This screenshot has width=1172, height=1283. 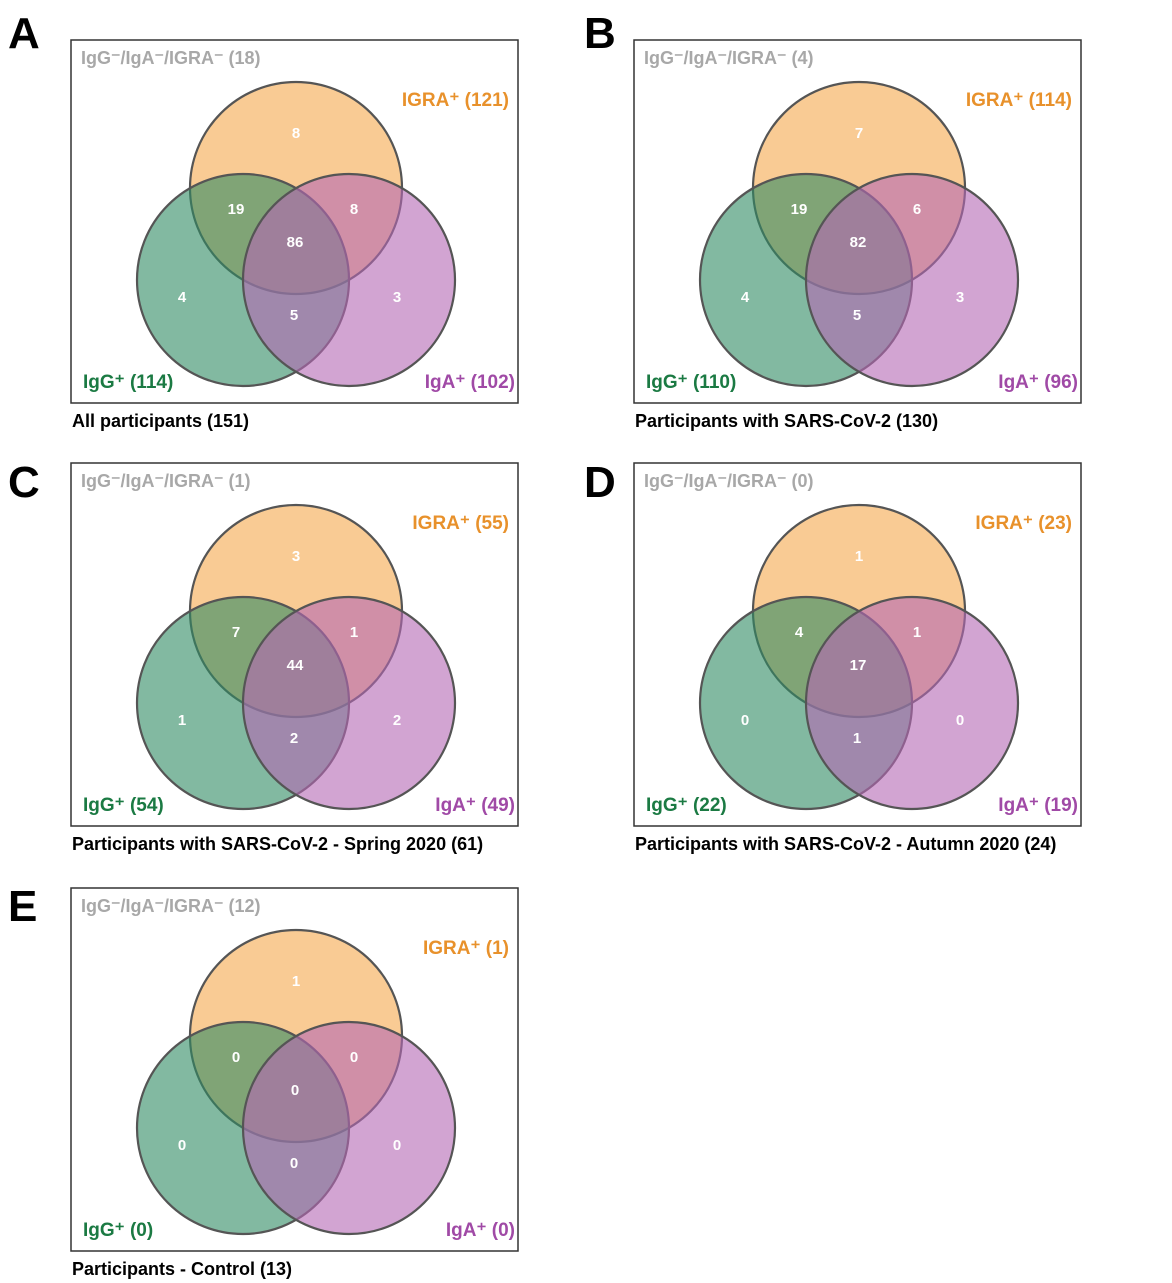 What do you see at coordinates (171, 58) in the screenshot?
I see `negative-set-label: IgG⁻/IgA⁻/IGRA⁻ (18)` at bounding box center [171, 58].